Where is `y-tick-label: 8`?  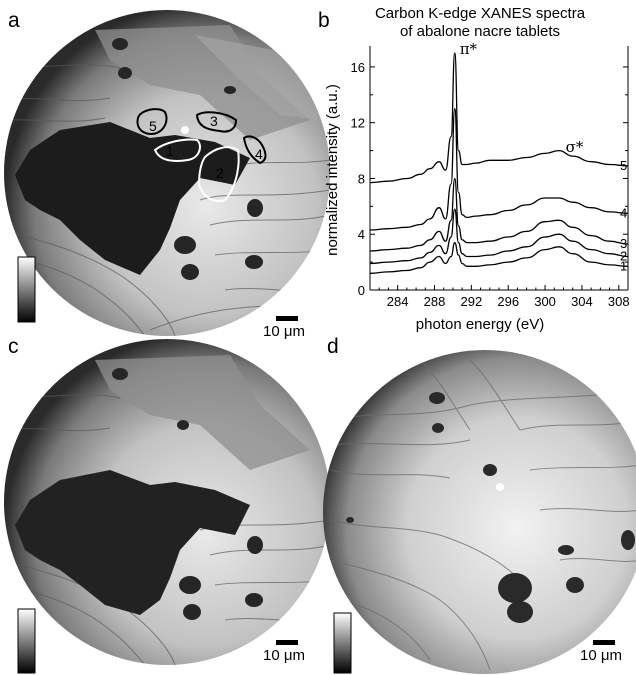 y-tick-label: 8 is located at coordinates (361, 178).